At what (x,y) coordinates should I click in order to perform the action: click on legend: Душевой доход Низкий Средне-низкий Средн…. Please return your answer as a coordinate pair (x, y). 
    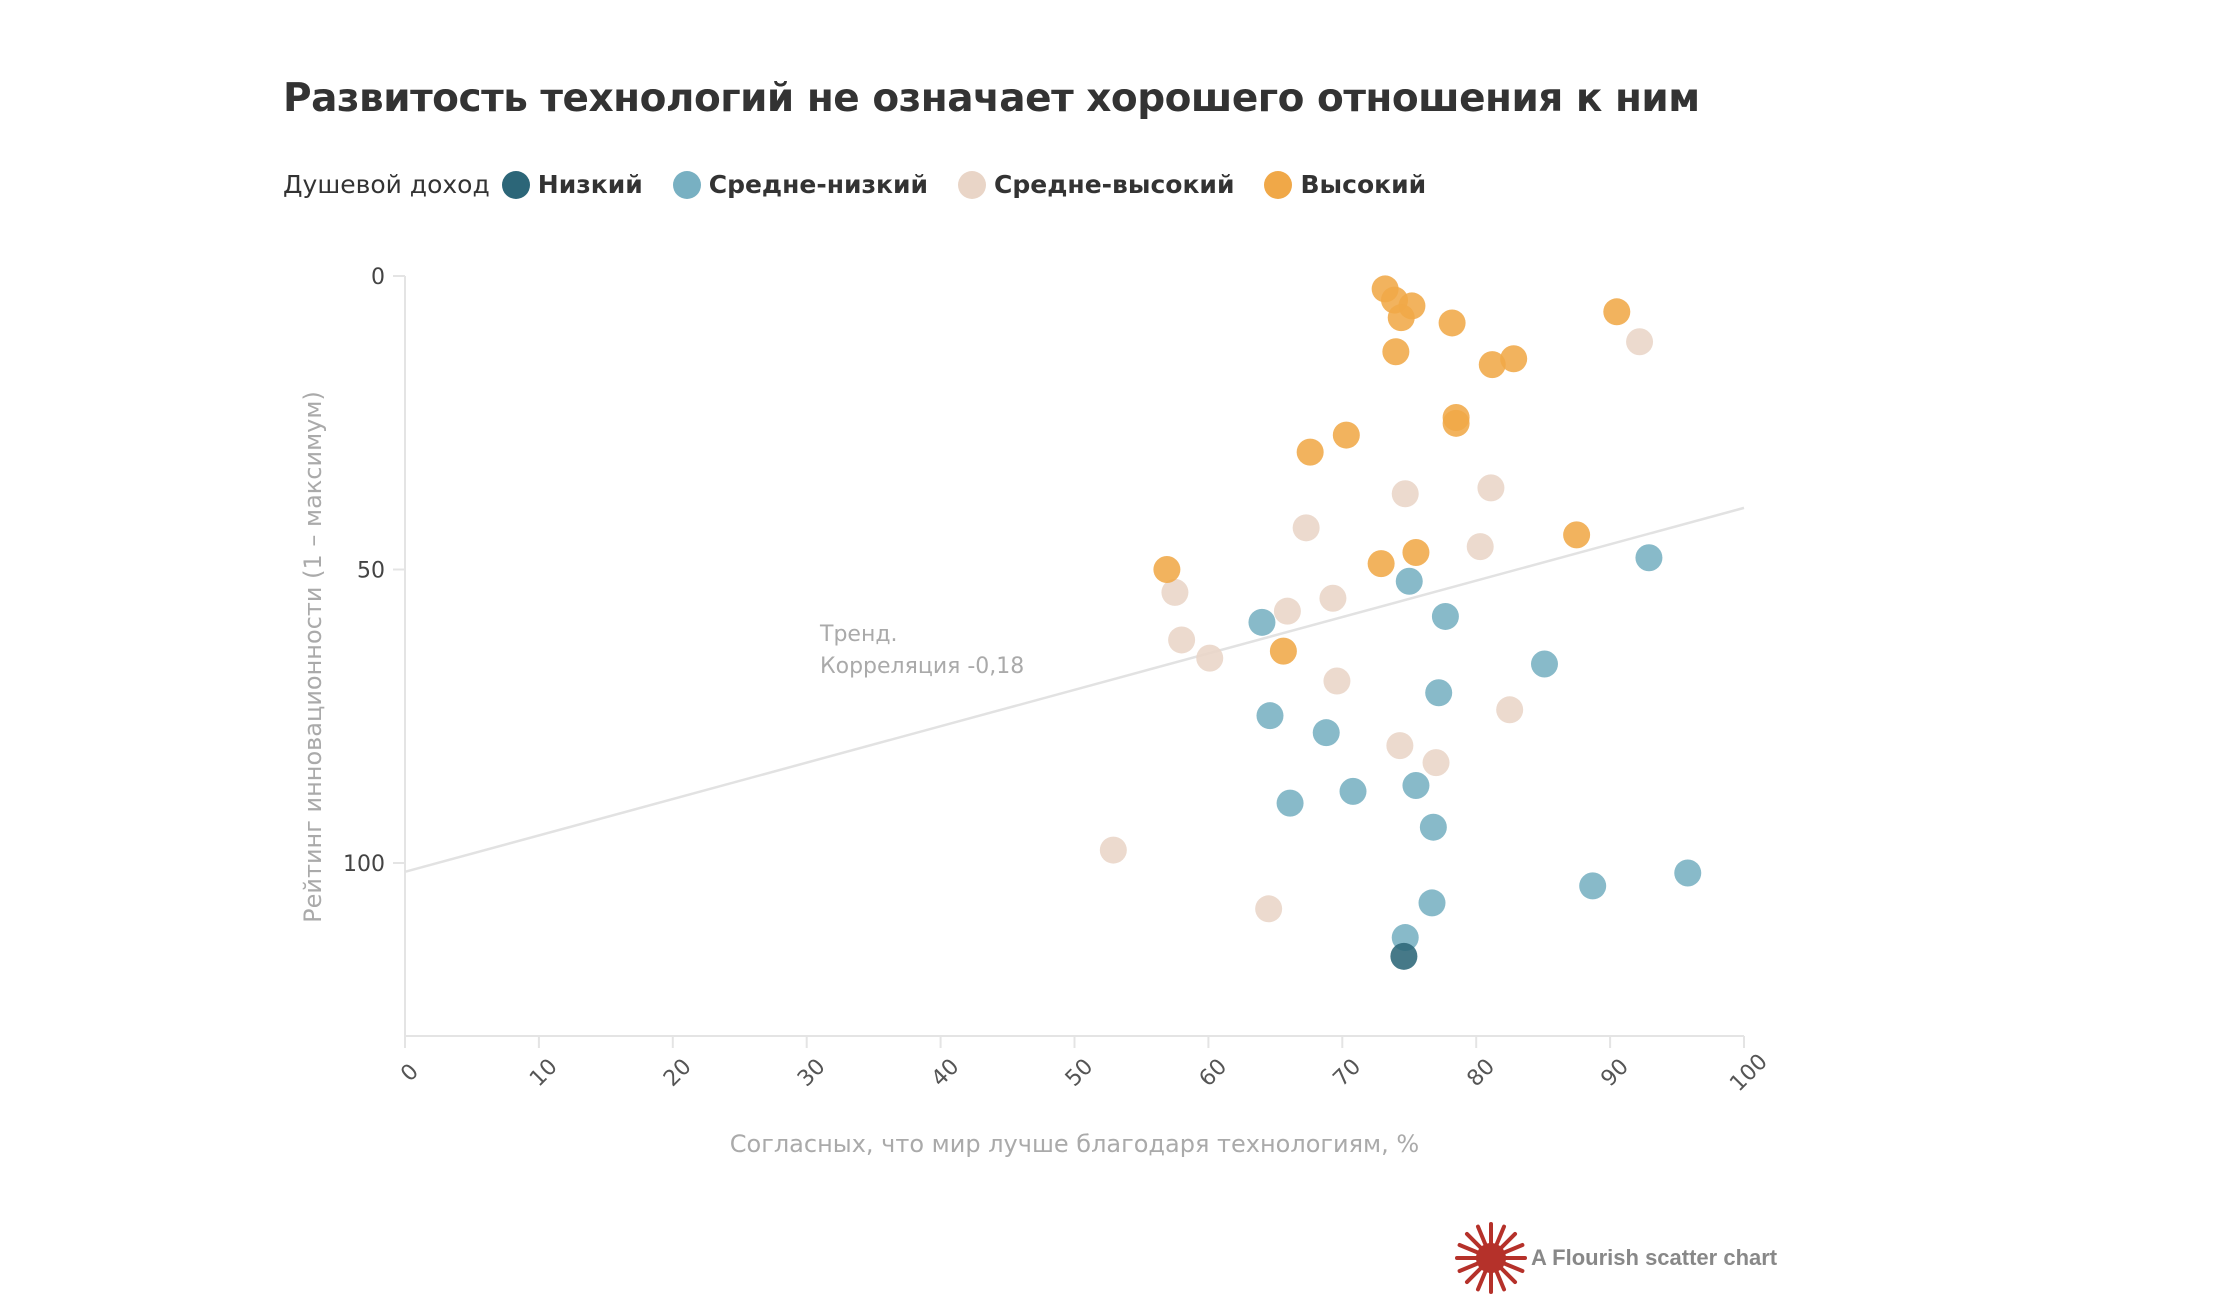
    Looking at the image, I should click on (869, 184).